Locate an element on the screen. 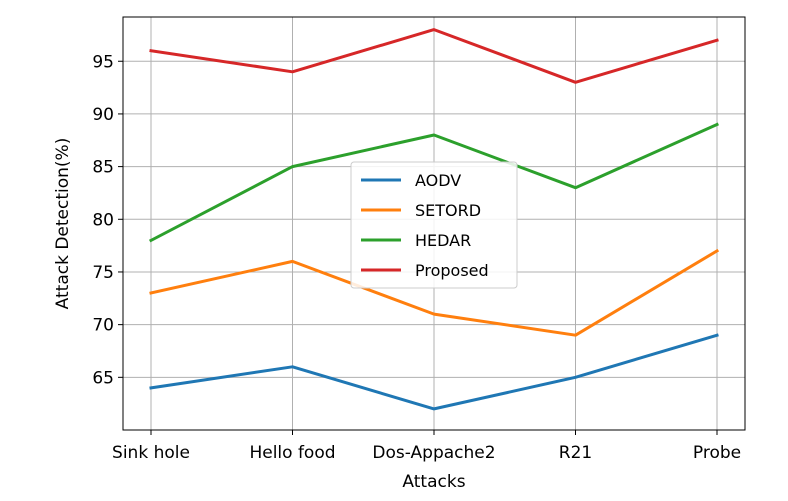 Image resolution: width=788 pixels, height=501 pixels. x-tick-label: Dos-Appache2 is located at coordinates (433, 453).